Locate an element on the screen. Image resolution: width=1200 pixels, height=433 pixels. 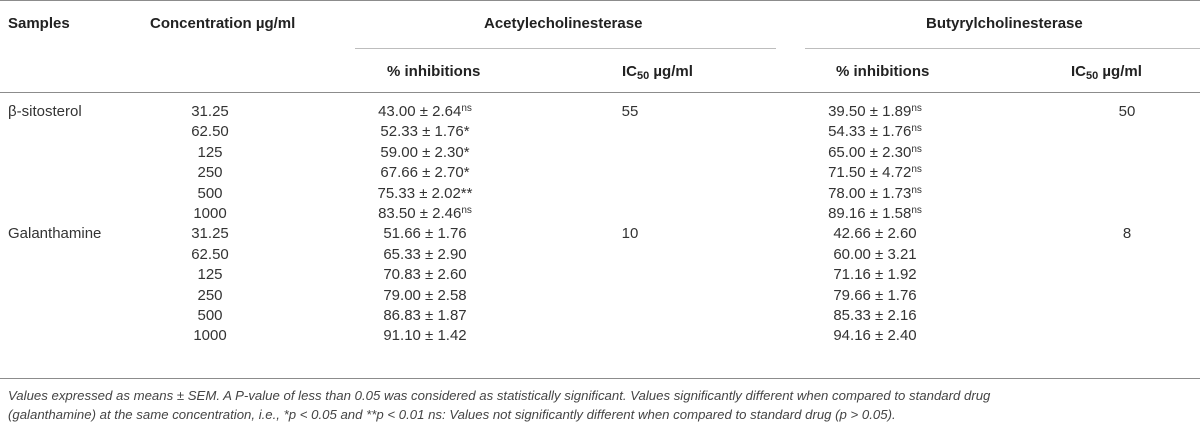
header-bche-inhibitions: % inhibitions is located at coordinates (883, 71).